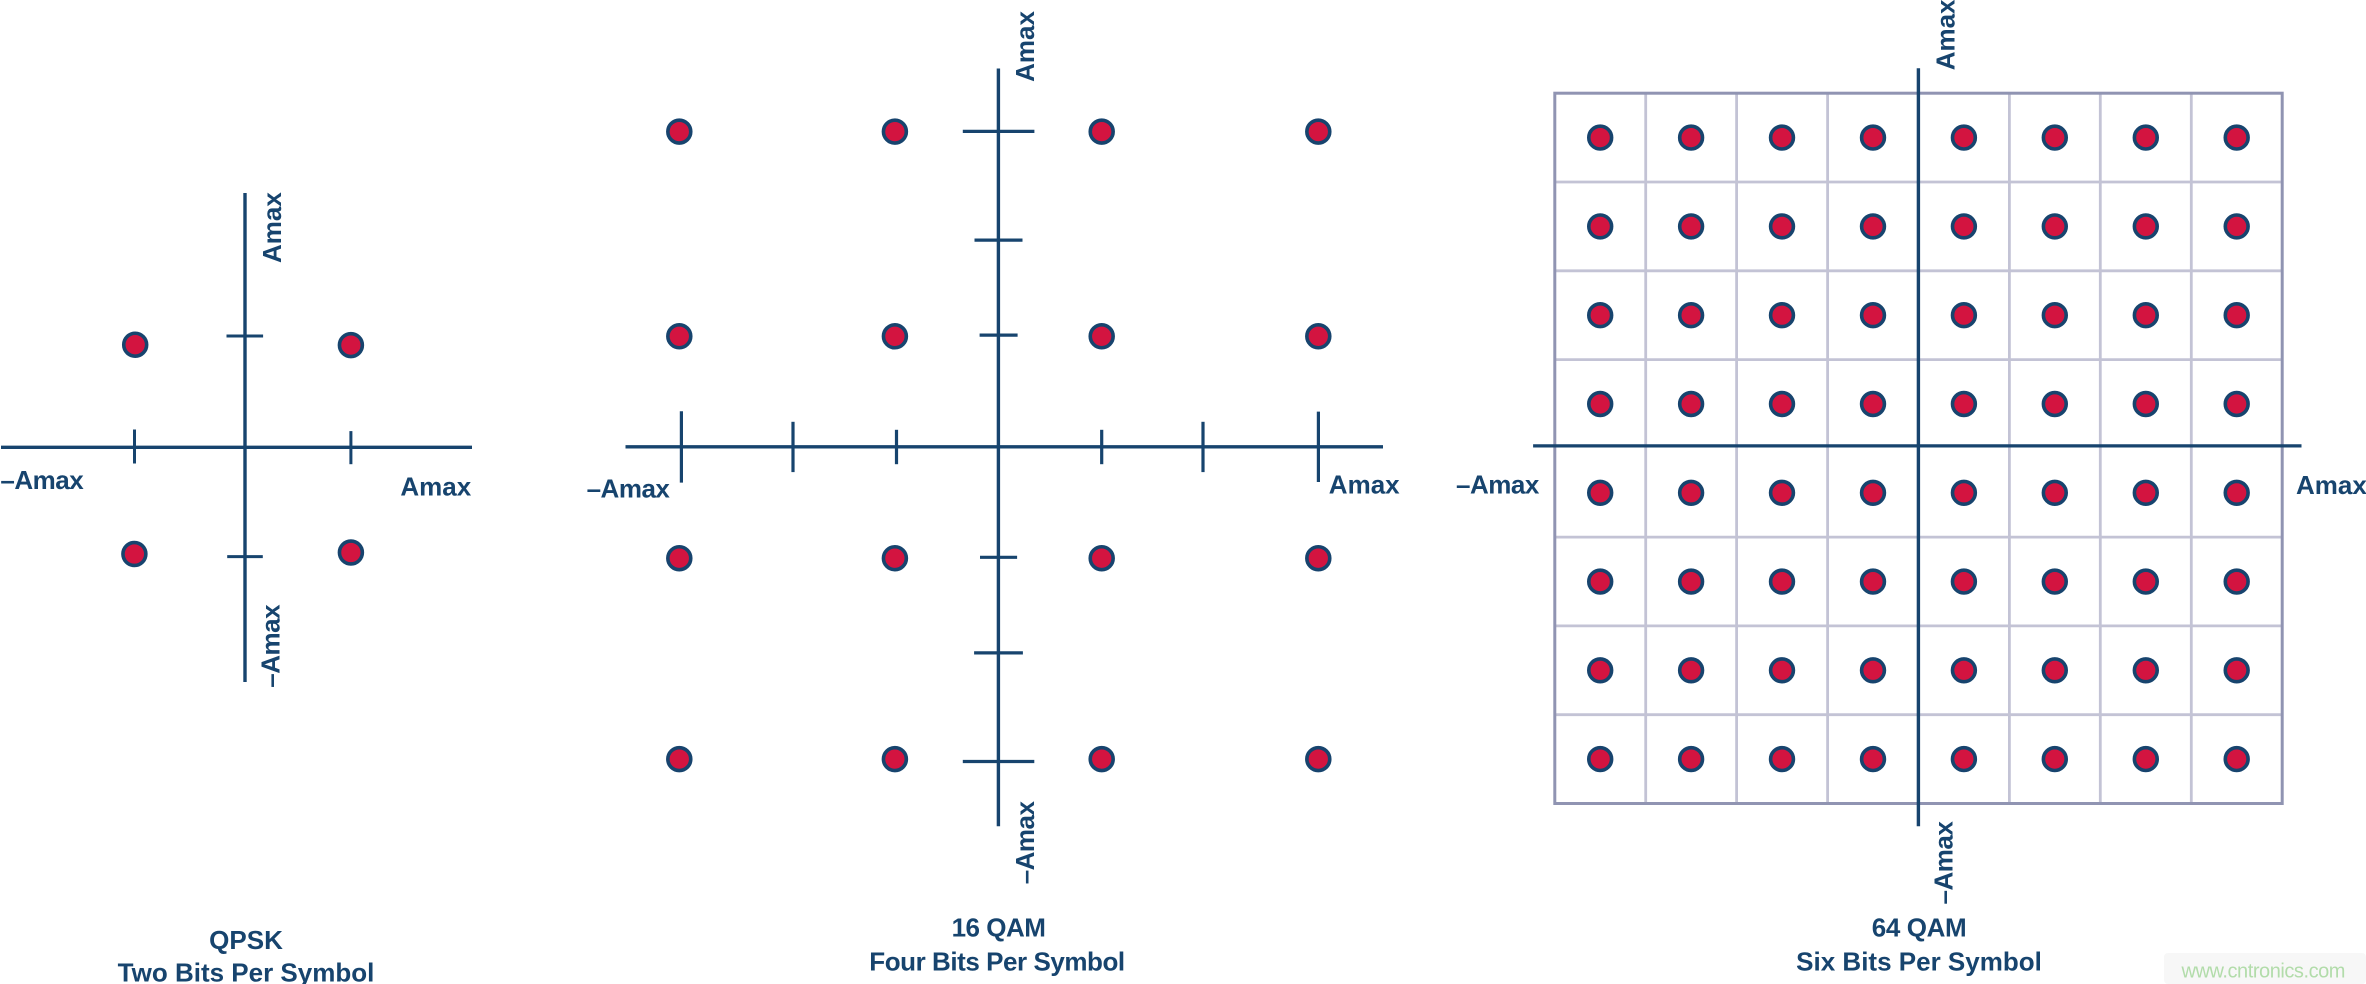 This screenshot has width=2366, height=984. I want to click on svg-text: QPSK, so click(246, 940).